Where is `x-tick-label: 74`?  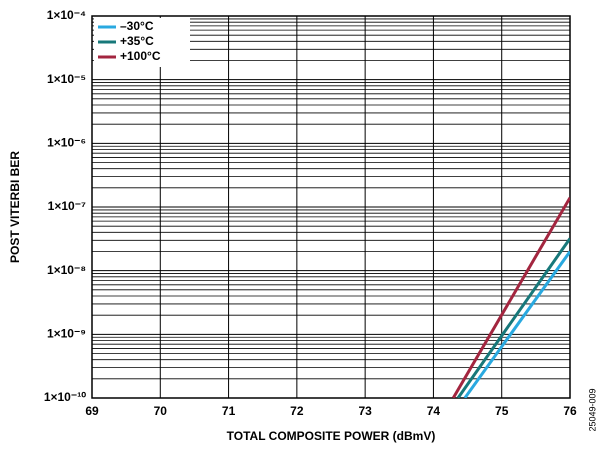
x-tick-label: 74 is located at coordinates (434, 411).